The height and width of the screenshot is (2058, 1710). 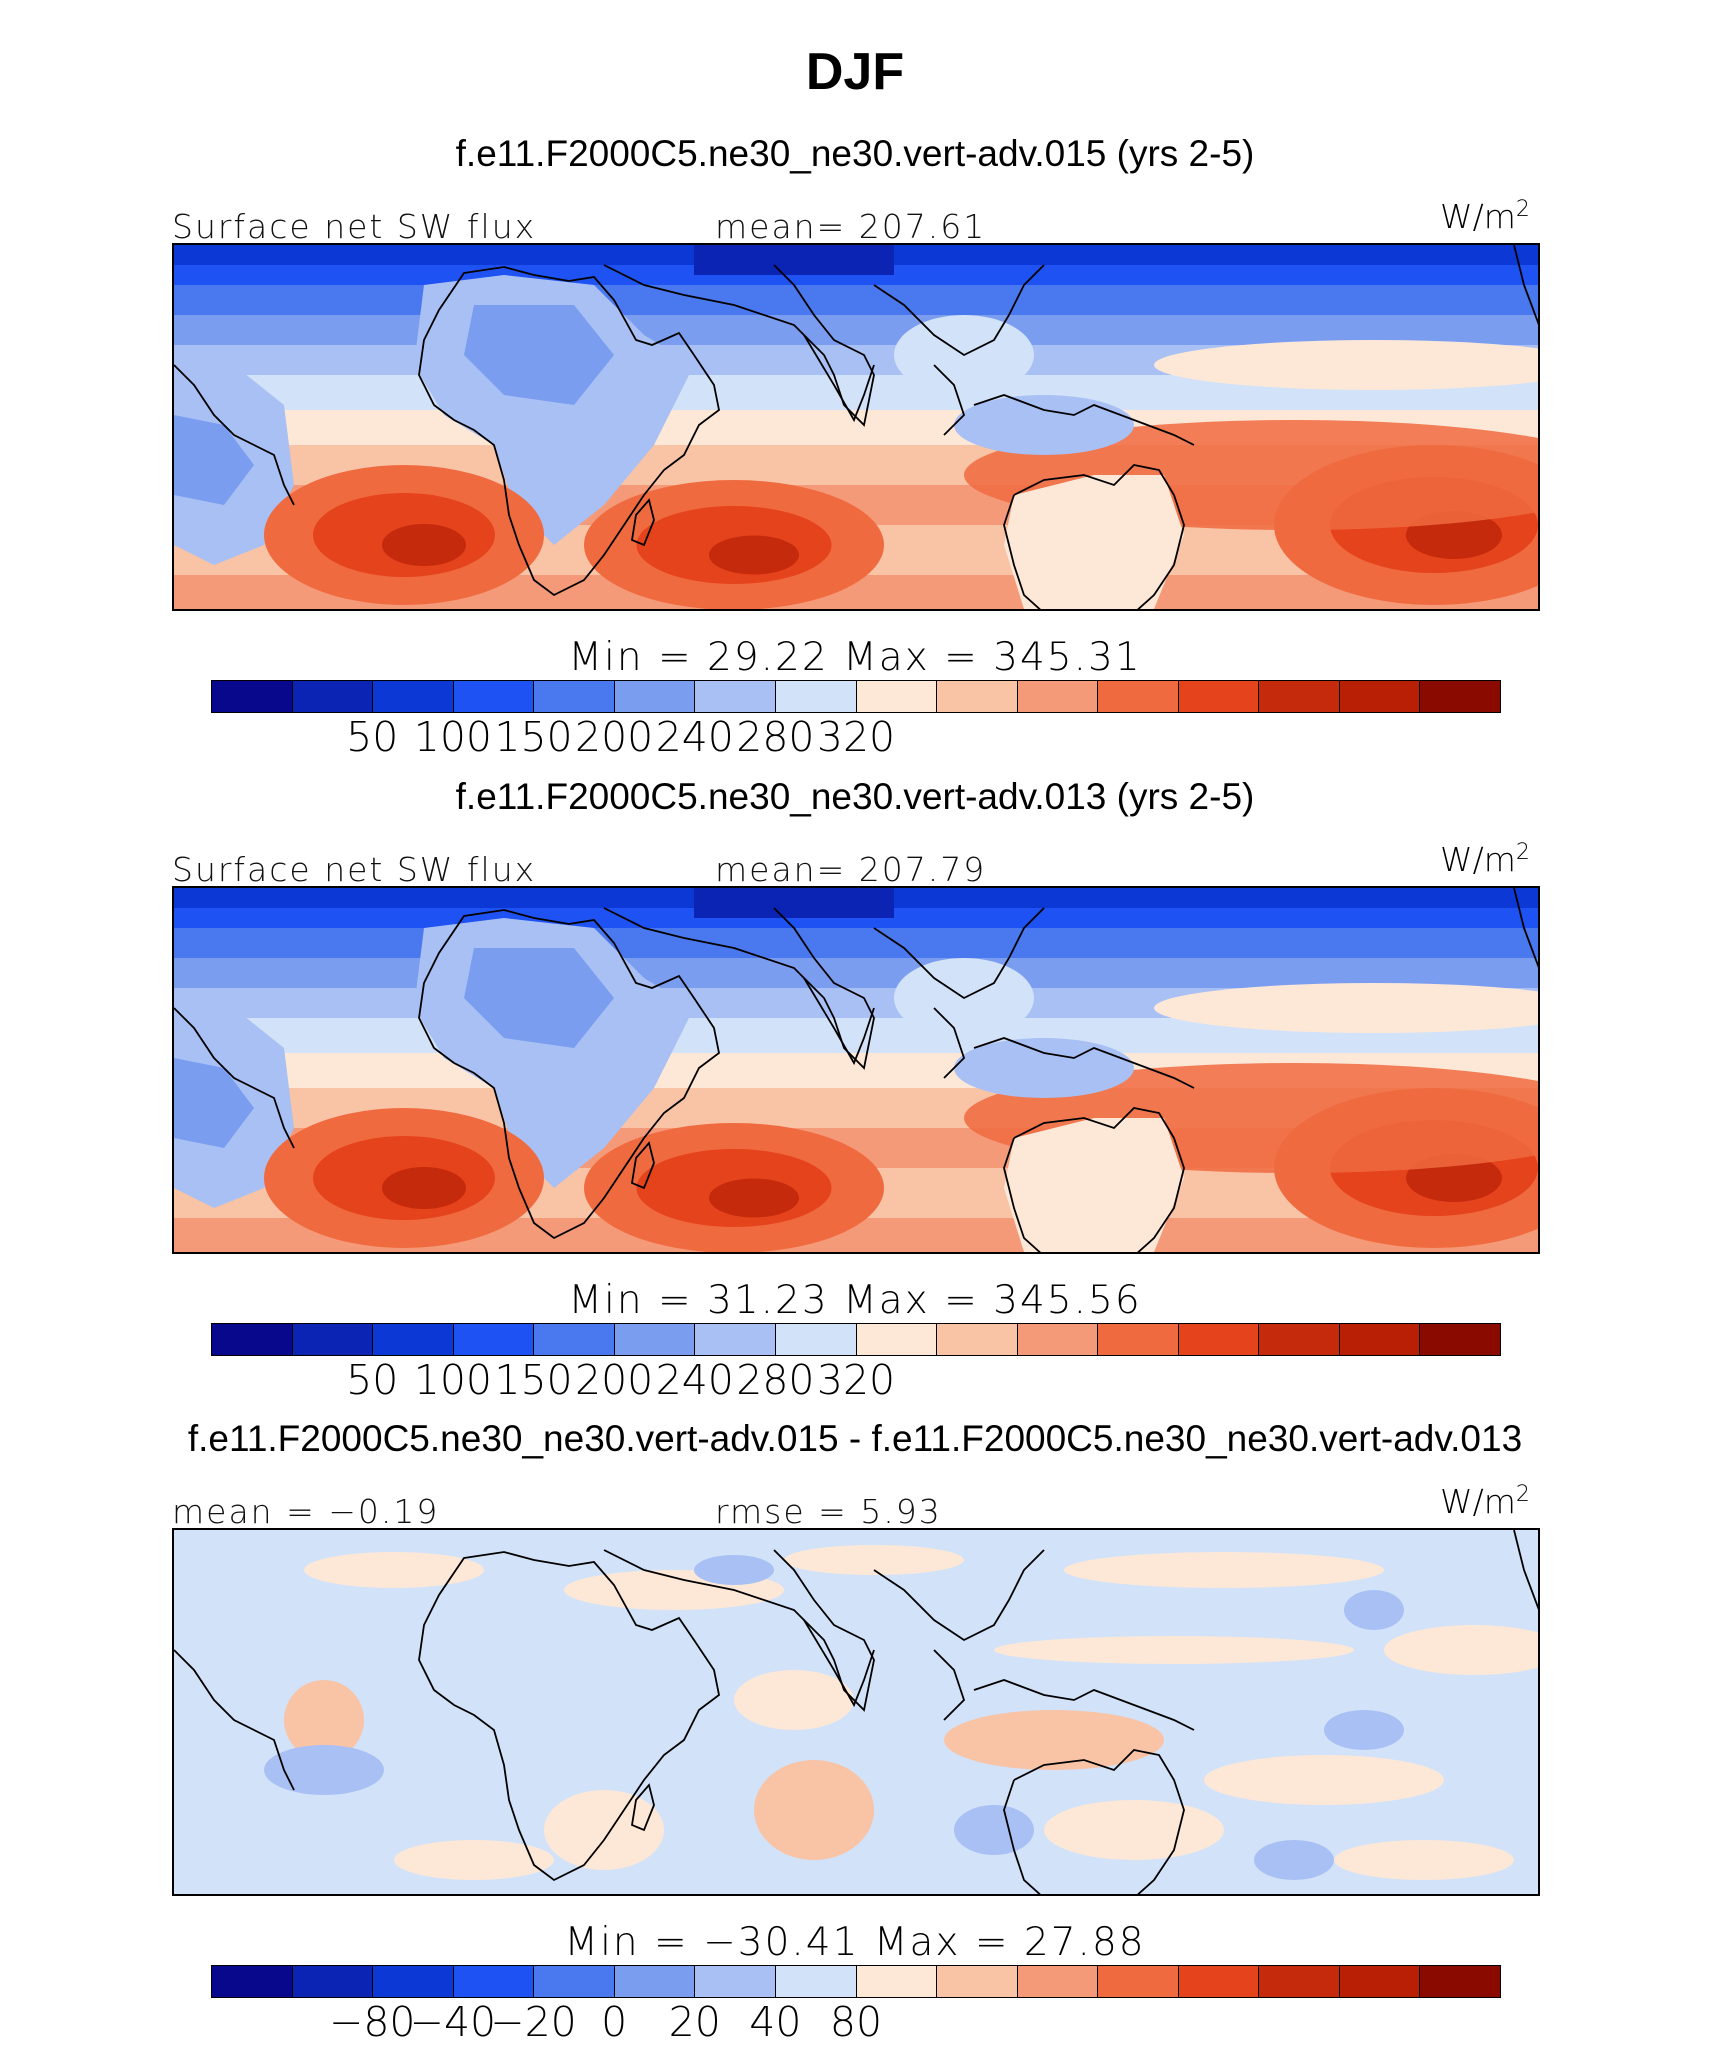 I want to click on colorbar-tick-label: 40, so click(x=775, y=2022).